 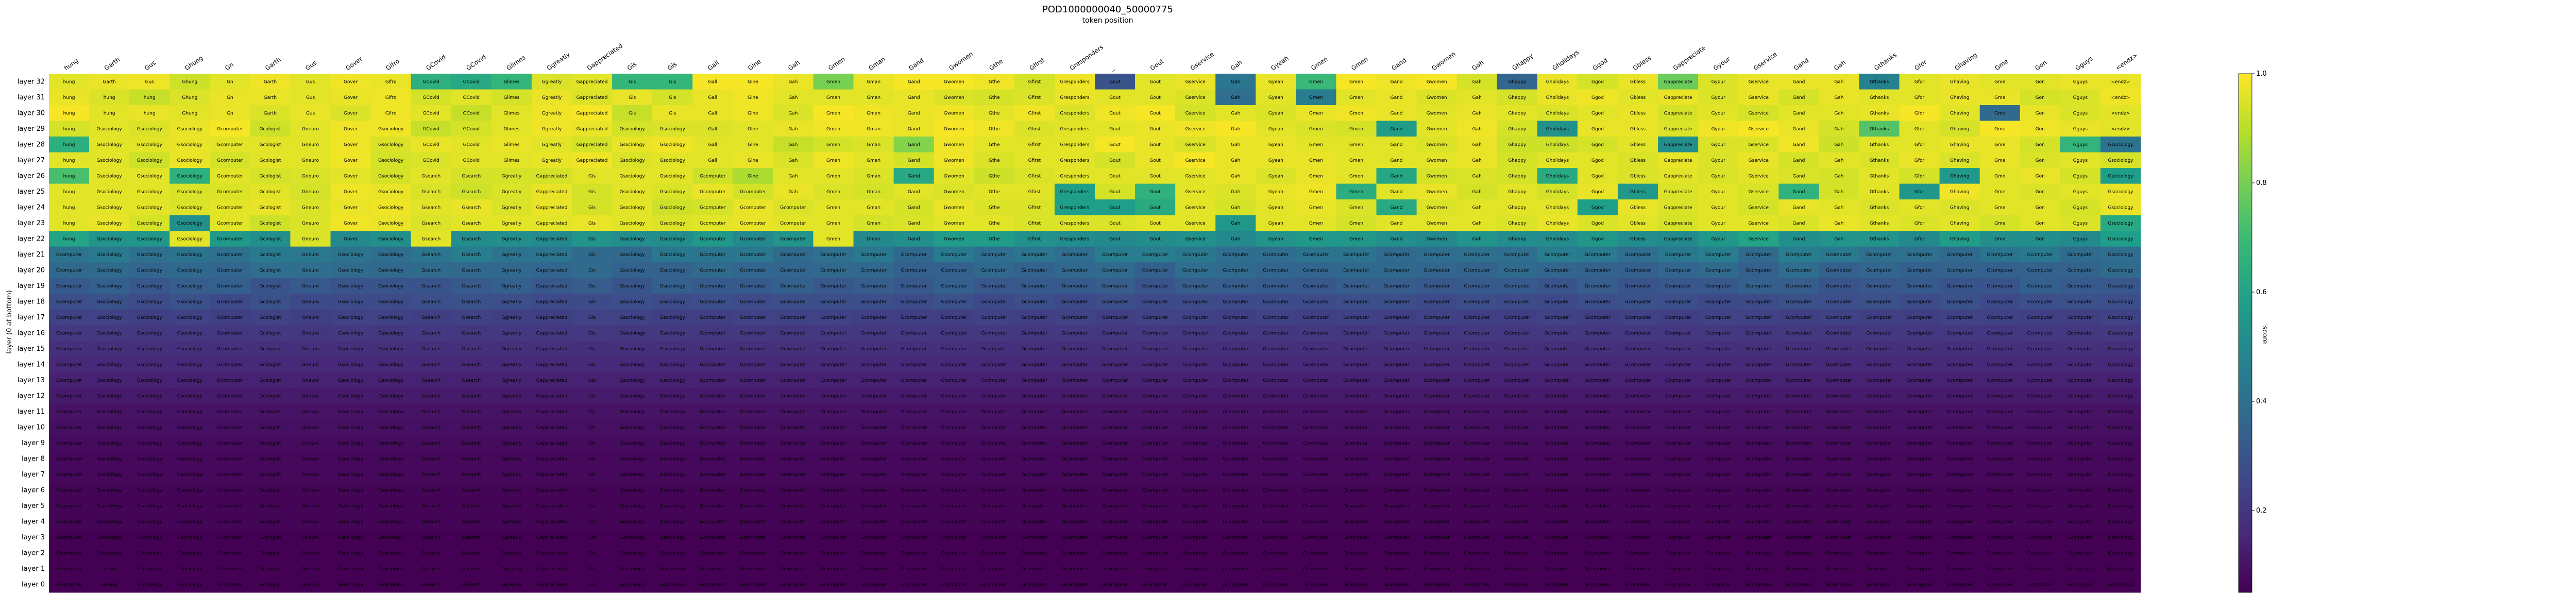 What do you see at coordinates (511, 144) in the screenshot?
I see `cell-label: Glimes` at bounding box center [511, 144].